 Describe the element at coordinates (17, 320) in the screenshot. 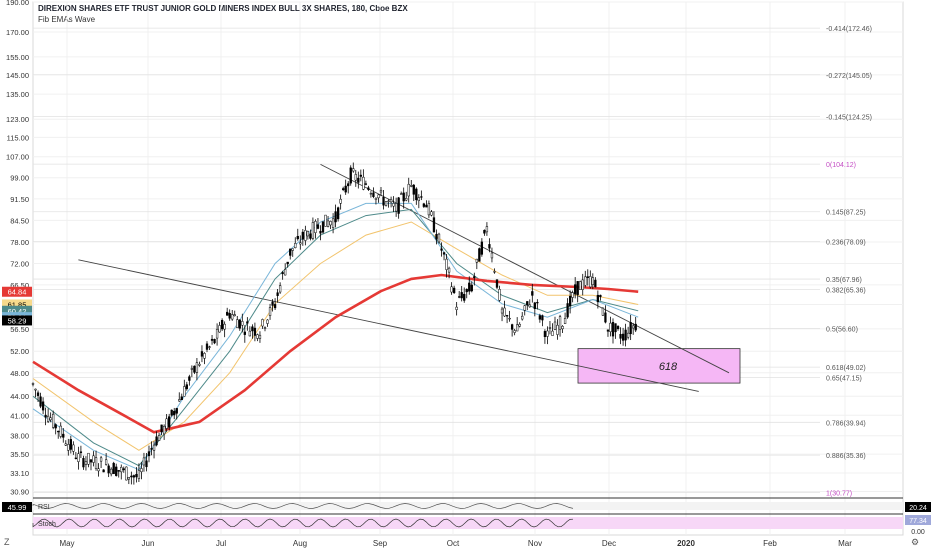

I see `svg-text: 58.29` at that location.